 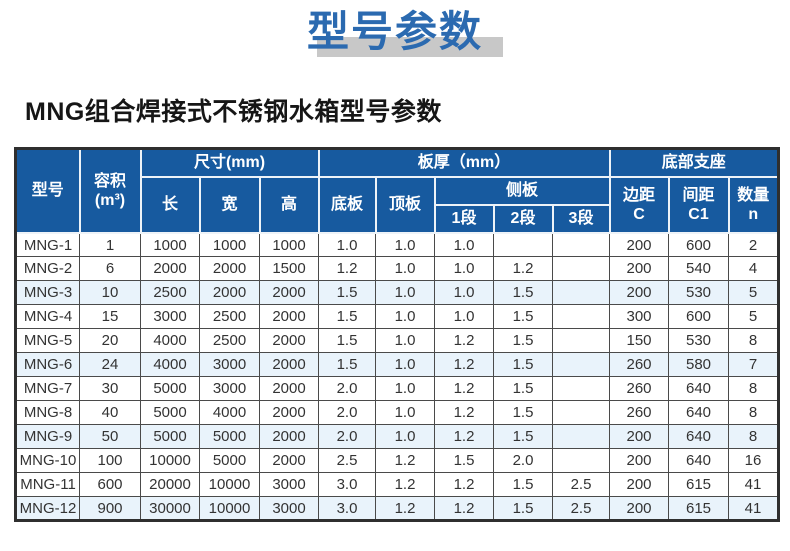 I want to click on value-cell: 1500, so click(x=289, y=269).